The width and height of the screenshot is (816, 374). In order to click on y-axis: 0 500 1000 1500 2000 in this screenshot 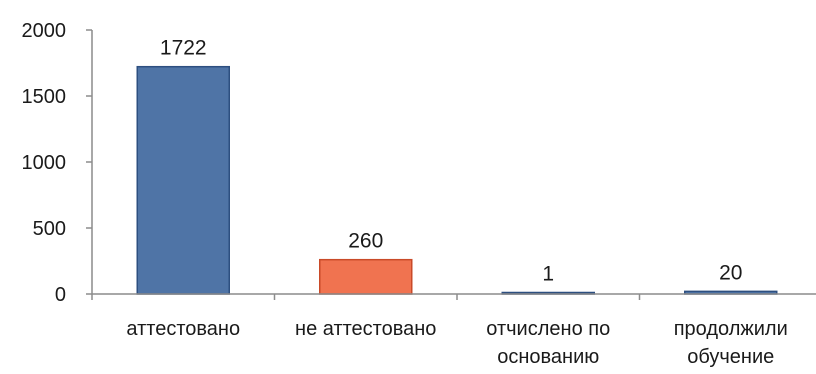, I will do `click(57, 163)`.